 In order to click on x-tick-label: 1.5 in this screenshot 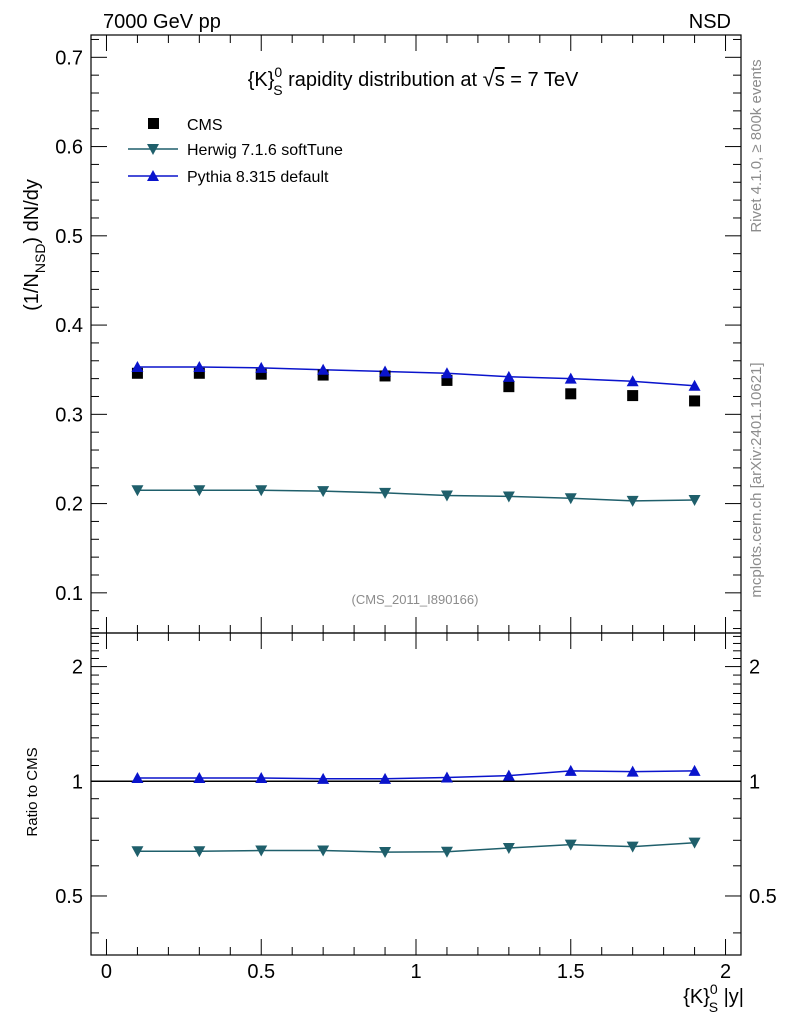, I will do `click(571, 972)`.